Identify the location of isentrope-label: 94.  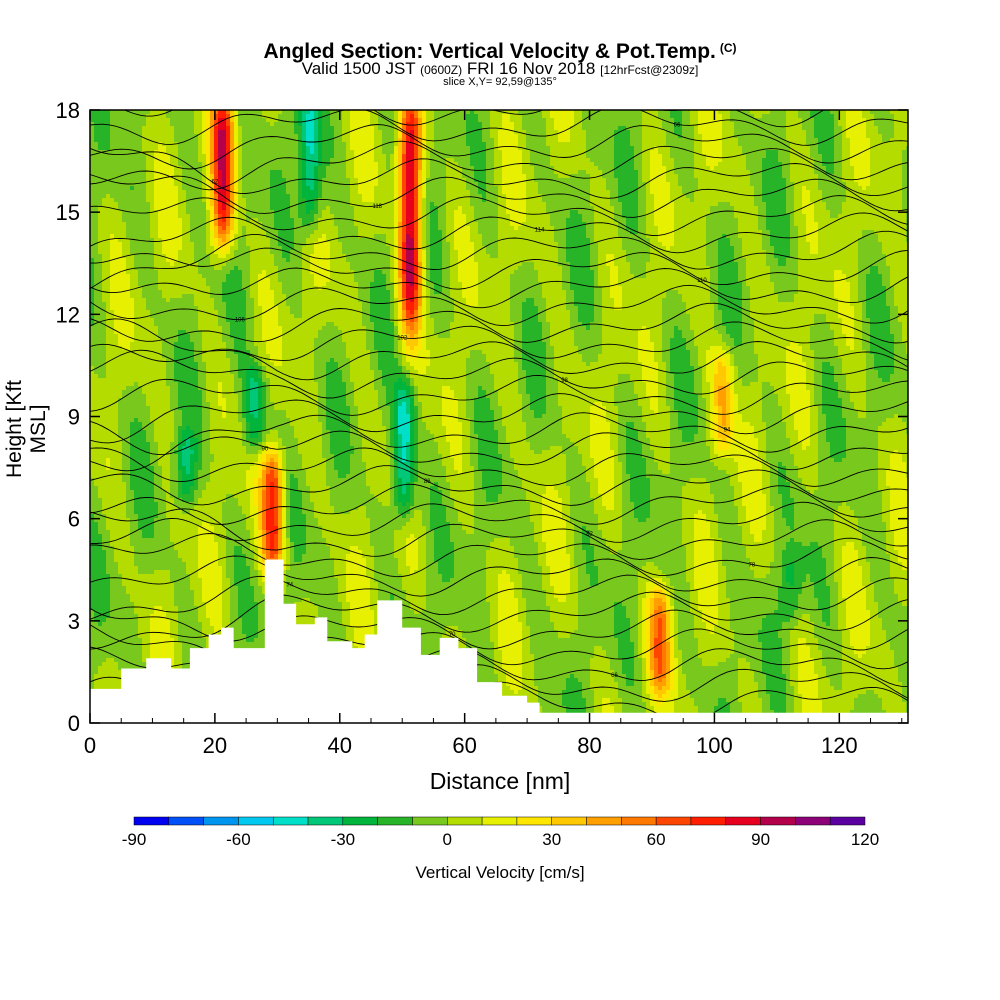
(727, 431).